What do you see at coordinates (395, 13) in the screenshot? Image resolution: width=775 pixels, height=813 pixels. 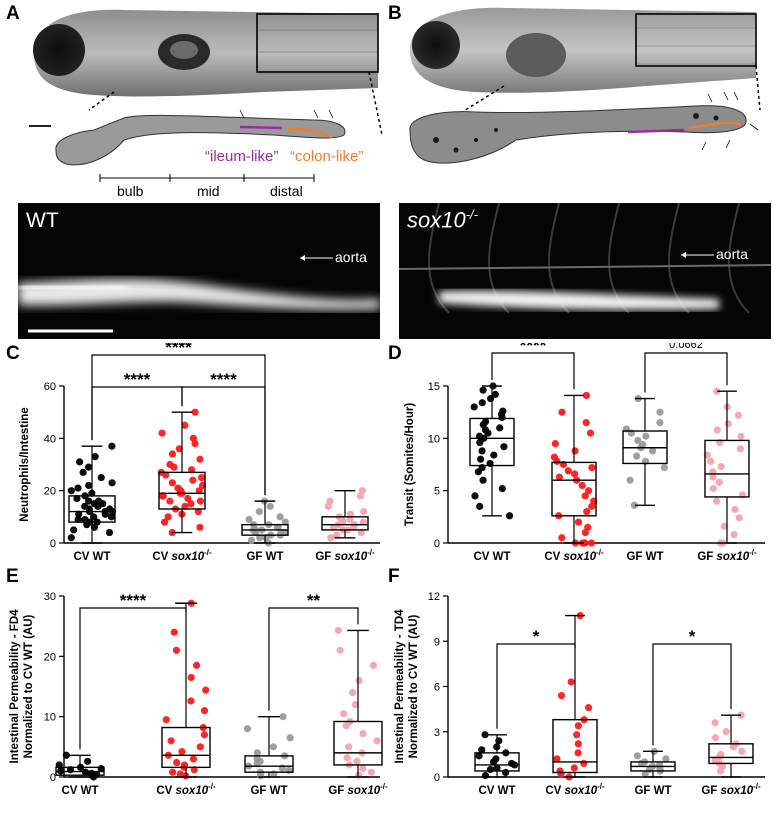 I see `panel-letter-b: B` at bounding box center [395, 13].